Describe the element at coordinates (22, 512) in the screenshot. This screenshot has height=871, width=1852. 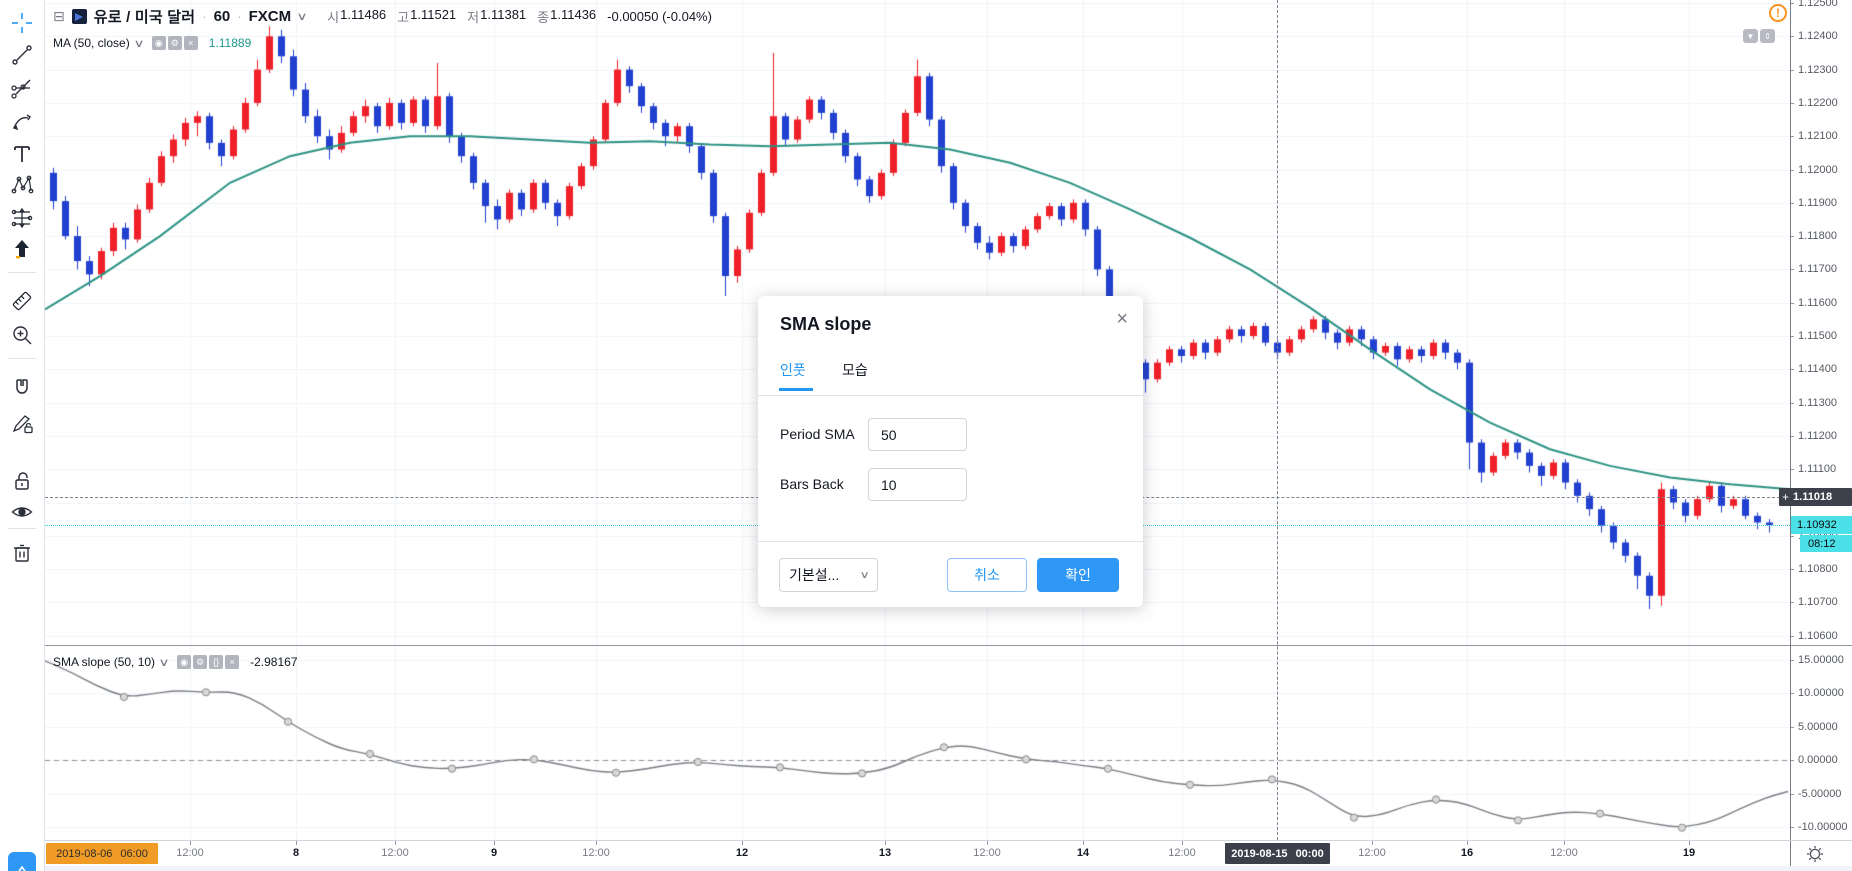
I see `hide-all-icon` at that location.